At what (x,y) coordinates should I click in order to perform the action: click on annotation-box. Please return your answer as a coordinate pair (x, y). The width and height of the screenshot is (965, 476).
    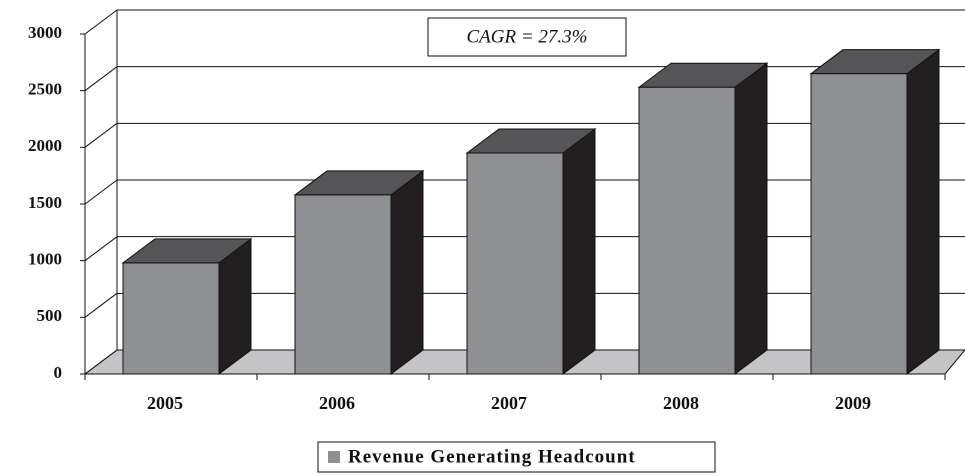
    Looking at the image, I should click on (527, 37).